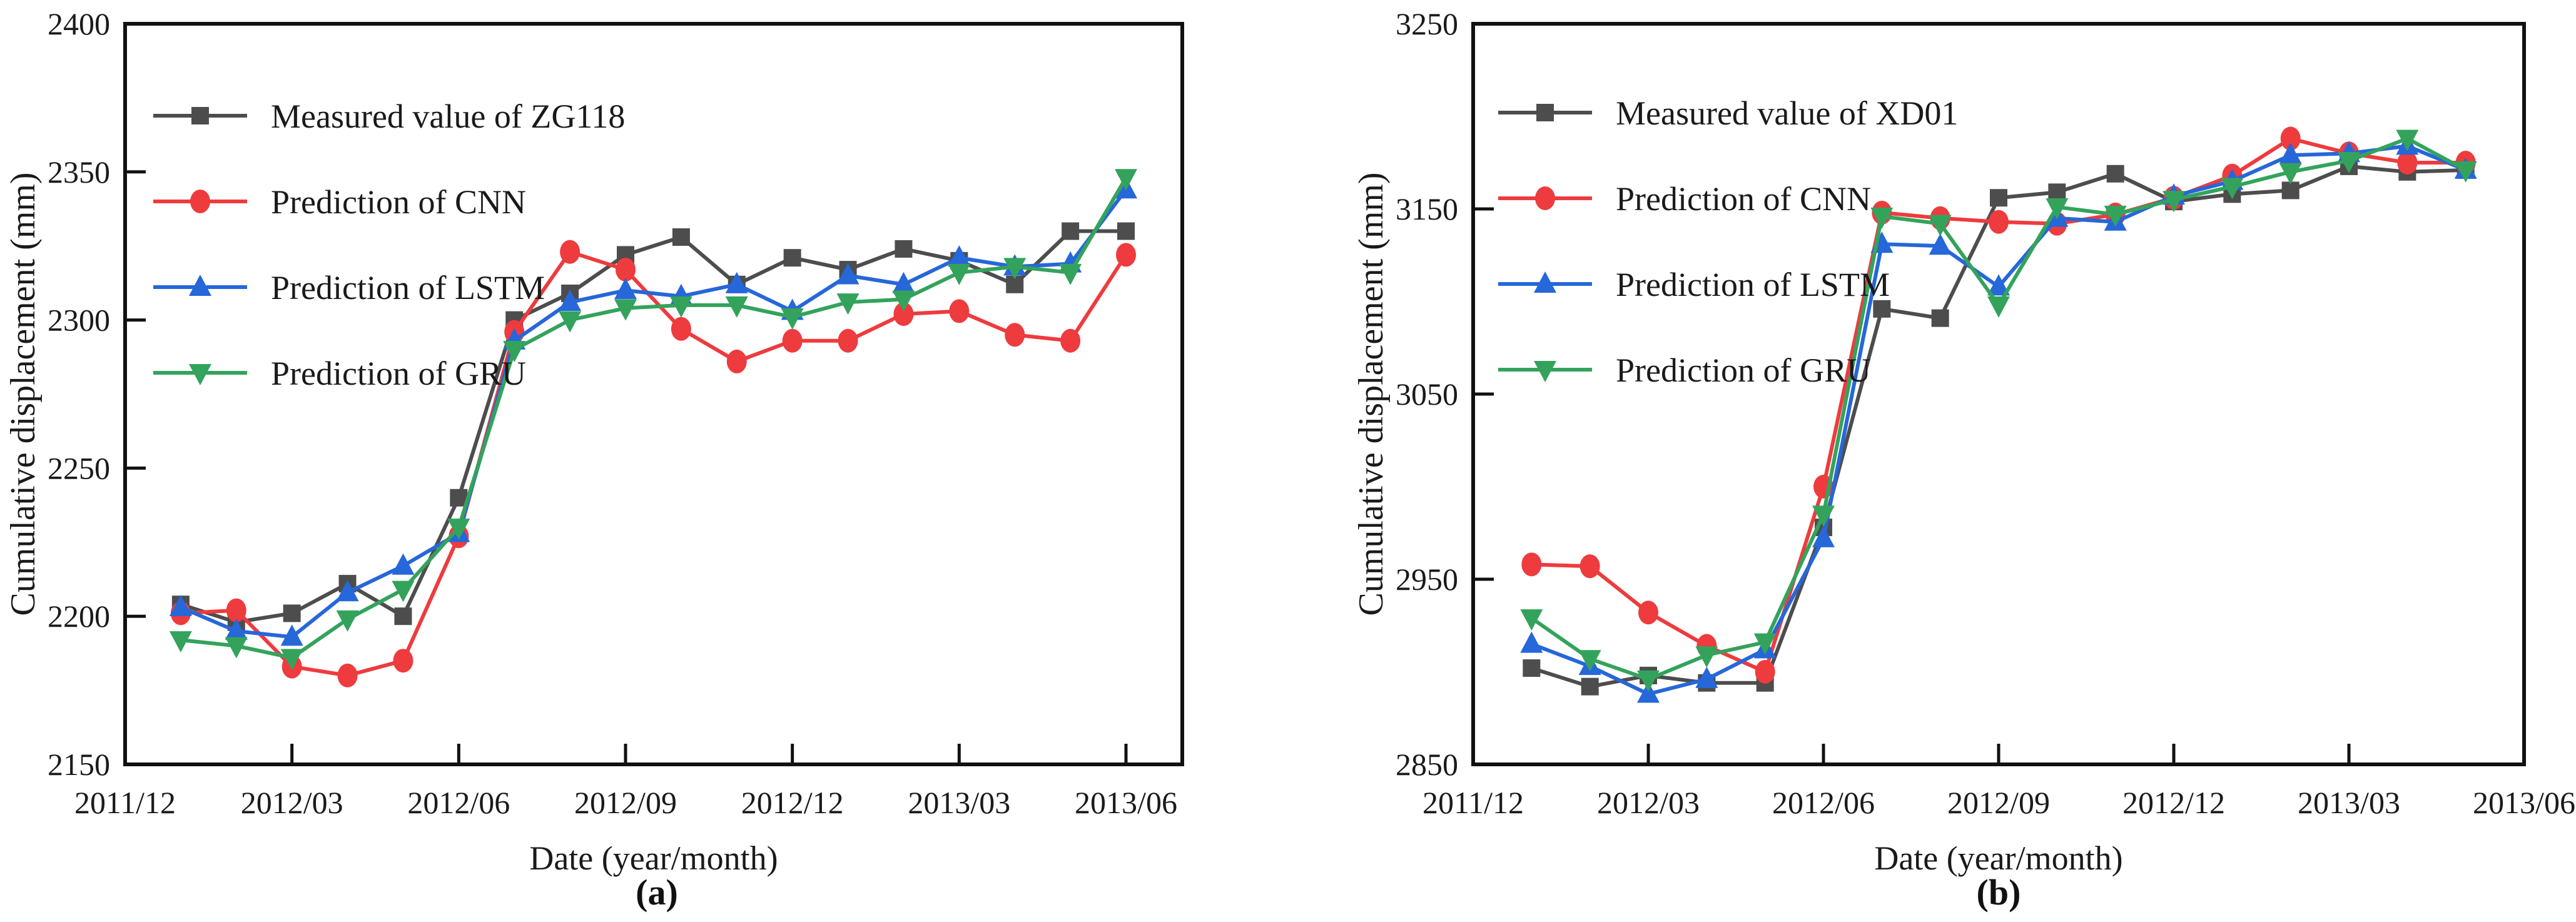 The height and width of the screenshot is (922, 2576). What do you see at coordinates (1427, 23) in the screenshot?
I see `y-tick-label: 3250` at bounding box center [1427, 23].